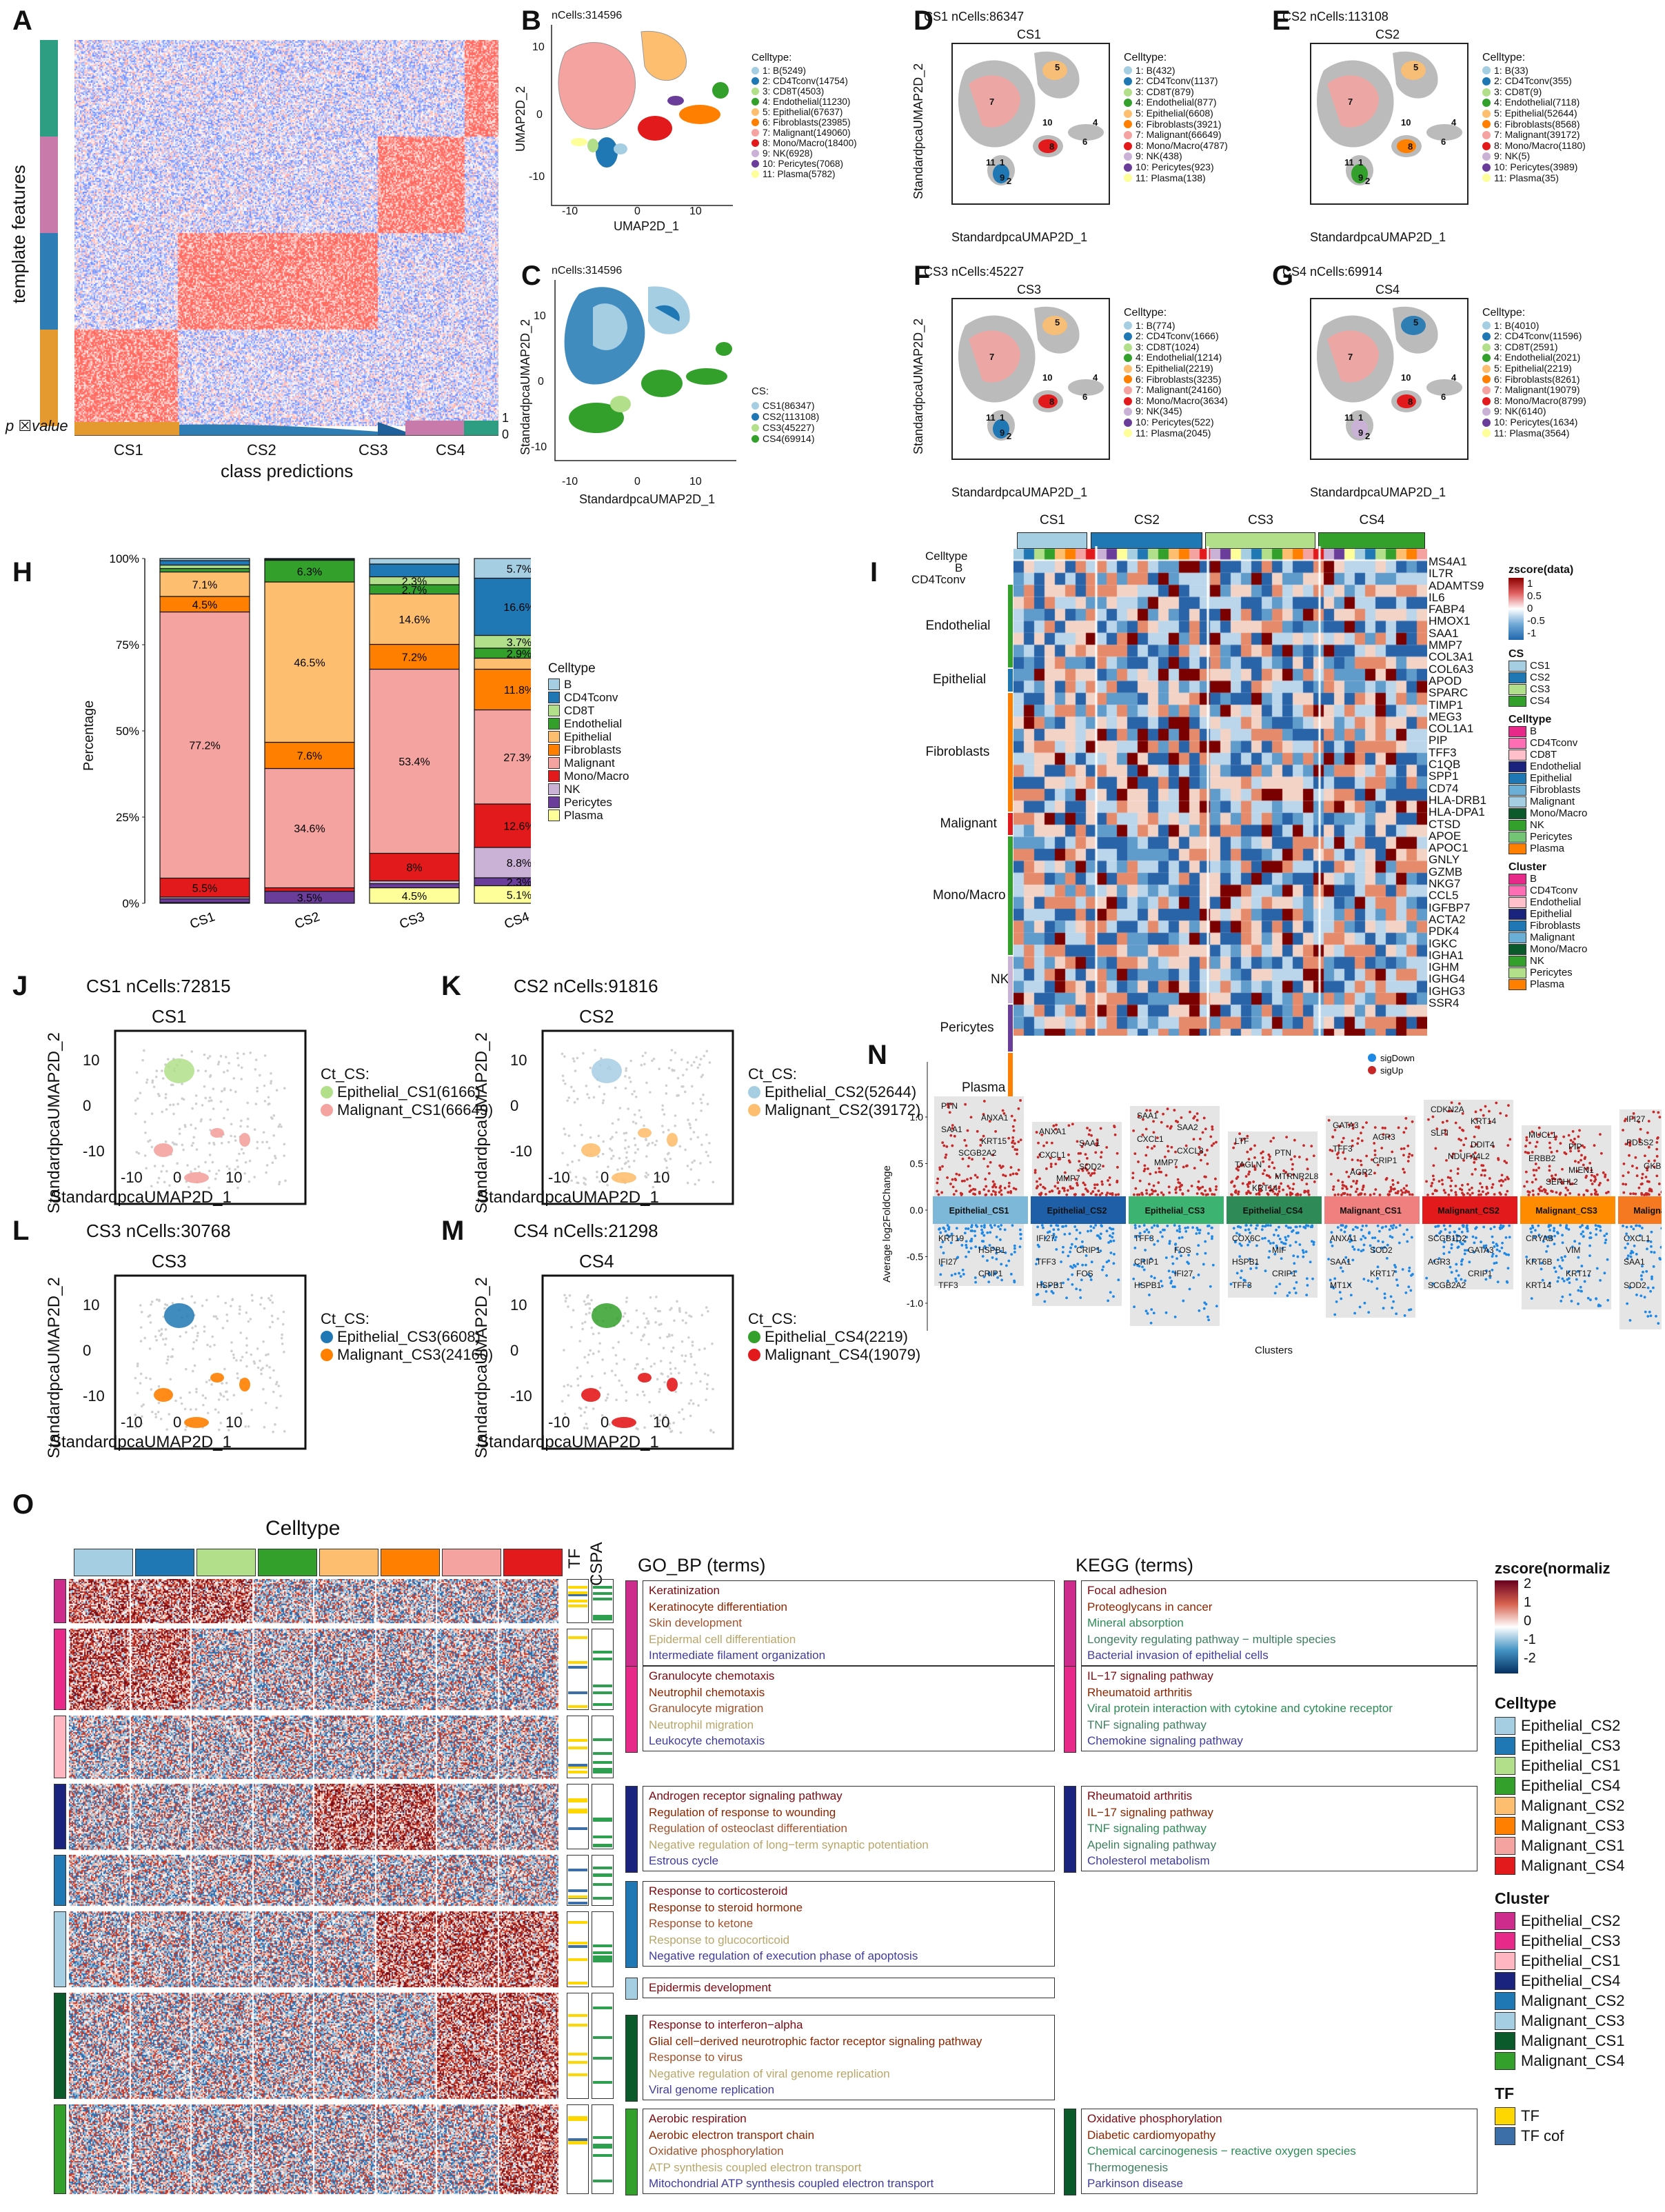 This screenshot has width=1665, height=2212. I want to click on kegg-block-bar, so click(1070, 1709).